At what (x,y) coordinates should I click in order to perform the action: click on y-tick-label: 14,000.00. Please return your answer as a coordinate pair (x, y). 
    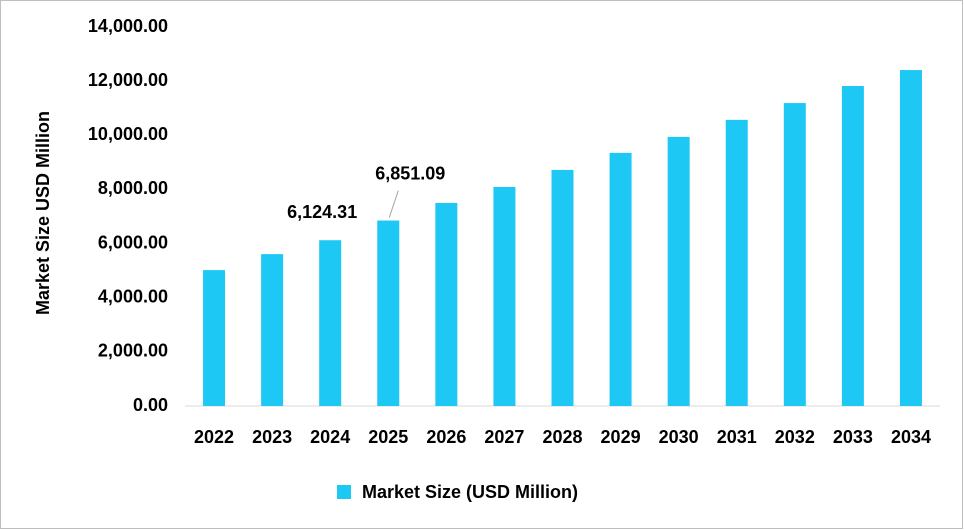
    Looking at the image, I should click on (128, 26).